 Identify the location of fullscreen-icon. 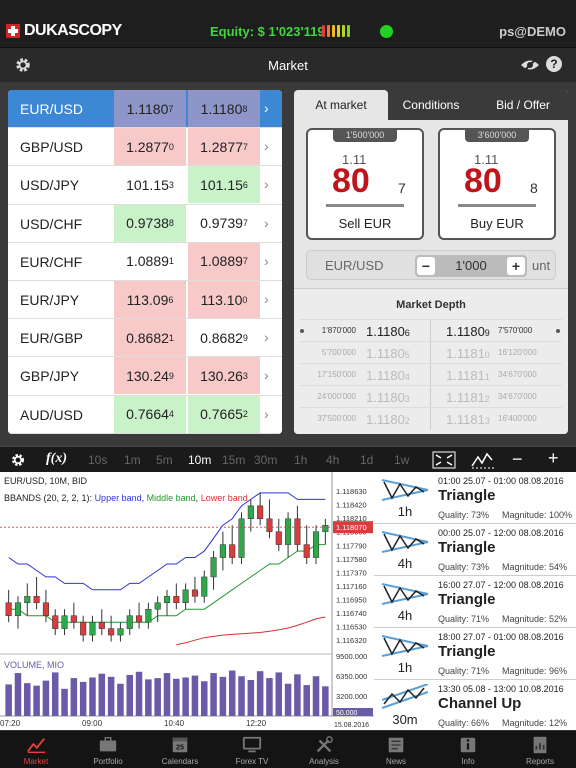
(444, 460).